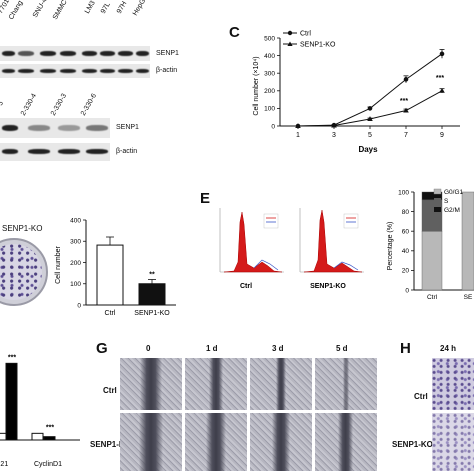 The width and height of the screenshot is (474, 474). Describe the element at coordinates (152, 313) in the screenshot. I see `x-tick-label: SENP1-KO` at that location.